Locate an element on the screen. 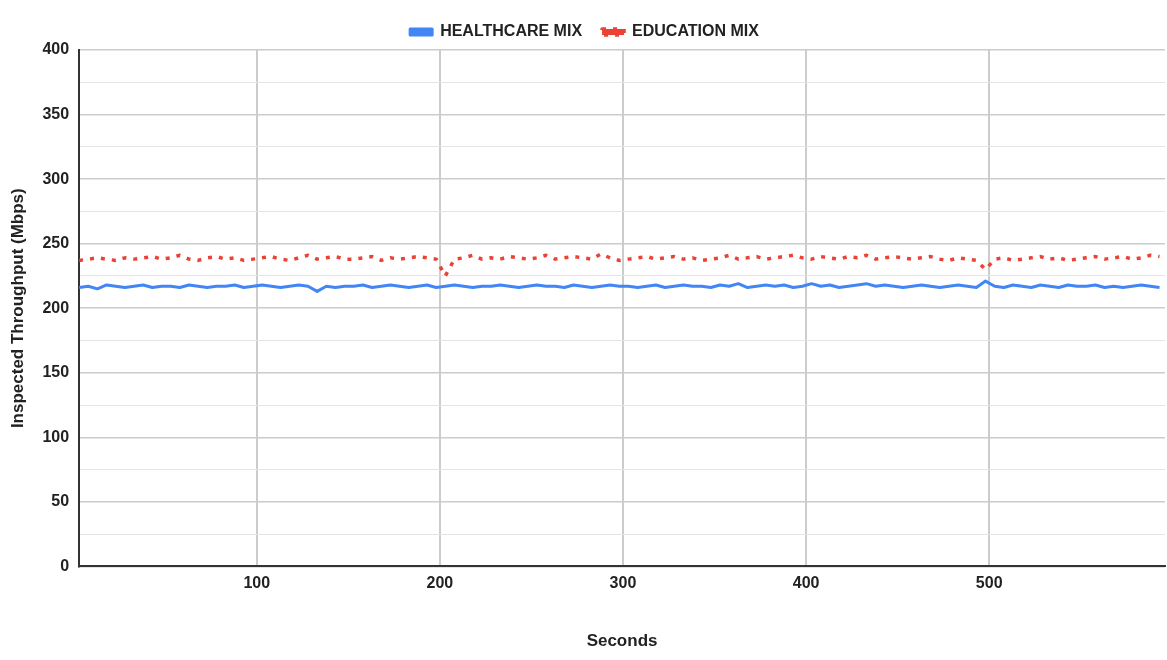  x-axis-title: Seconds is located at coordinates (622, 641).